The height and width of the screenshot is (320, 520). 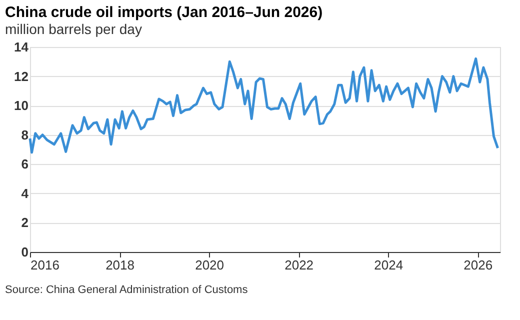 I want to click on x-tick-label: 2022, so click(x=299, y=265).